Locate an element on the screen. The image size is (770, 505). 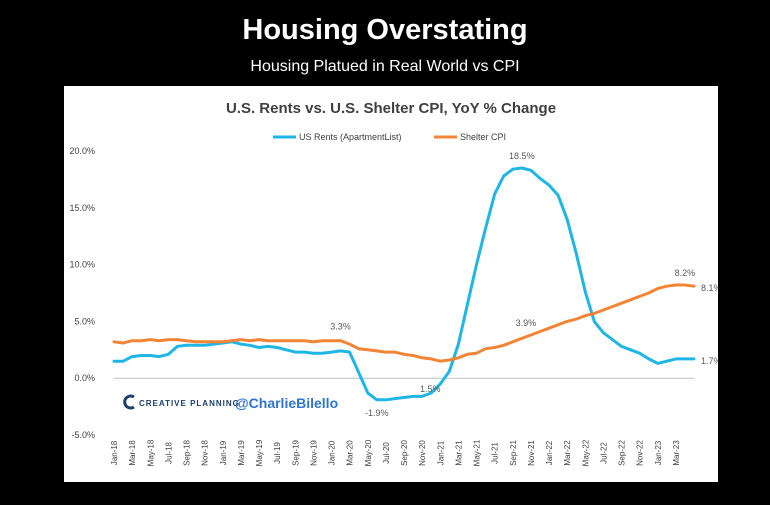
y-tick-label: 0.0% is located at coordinates (84, 378).